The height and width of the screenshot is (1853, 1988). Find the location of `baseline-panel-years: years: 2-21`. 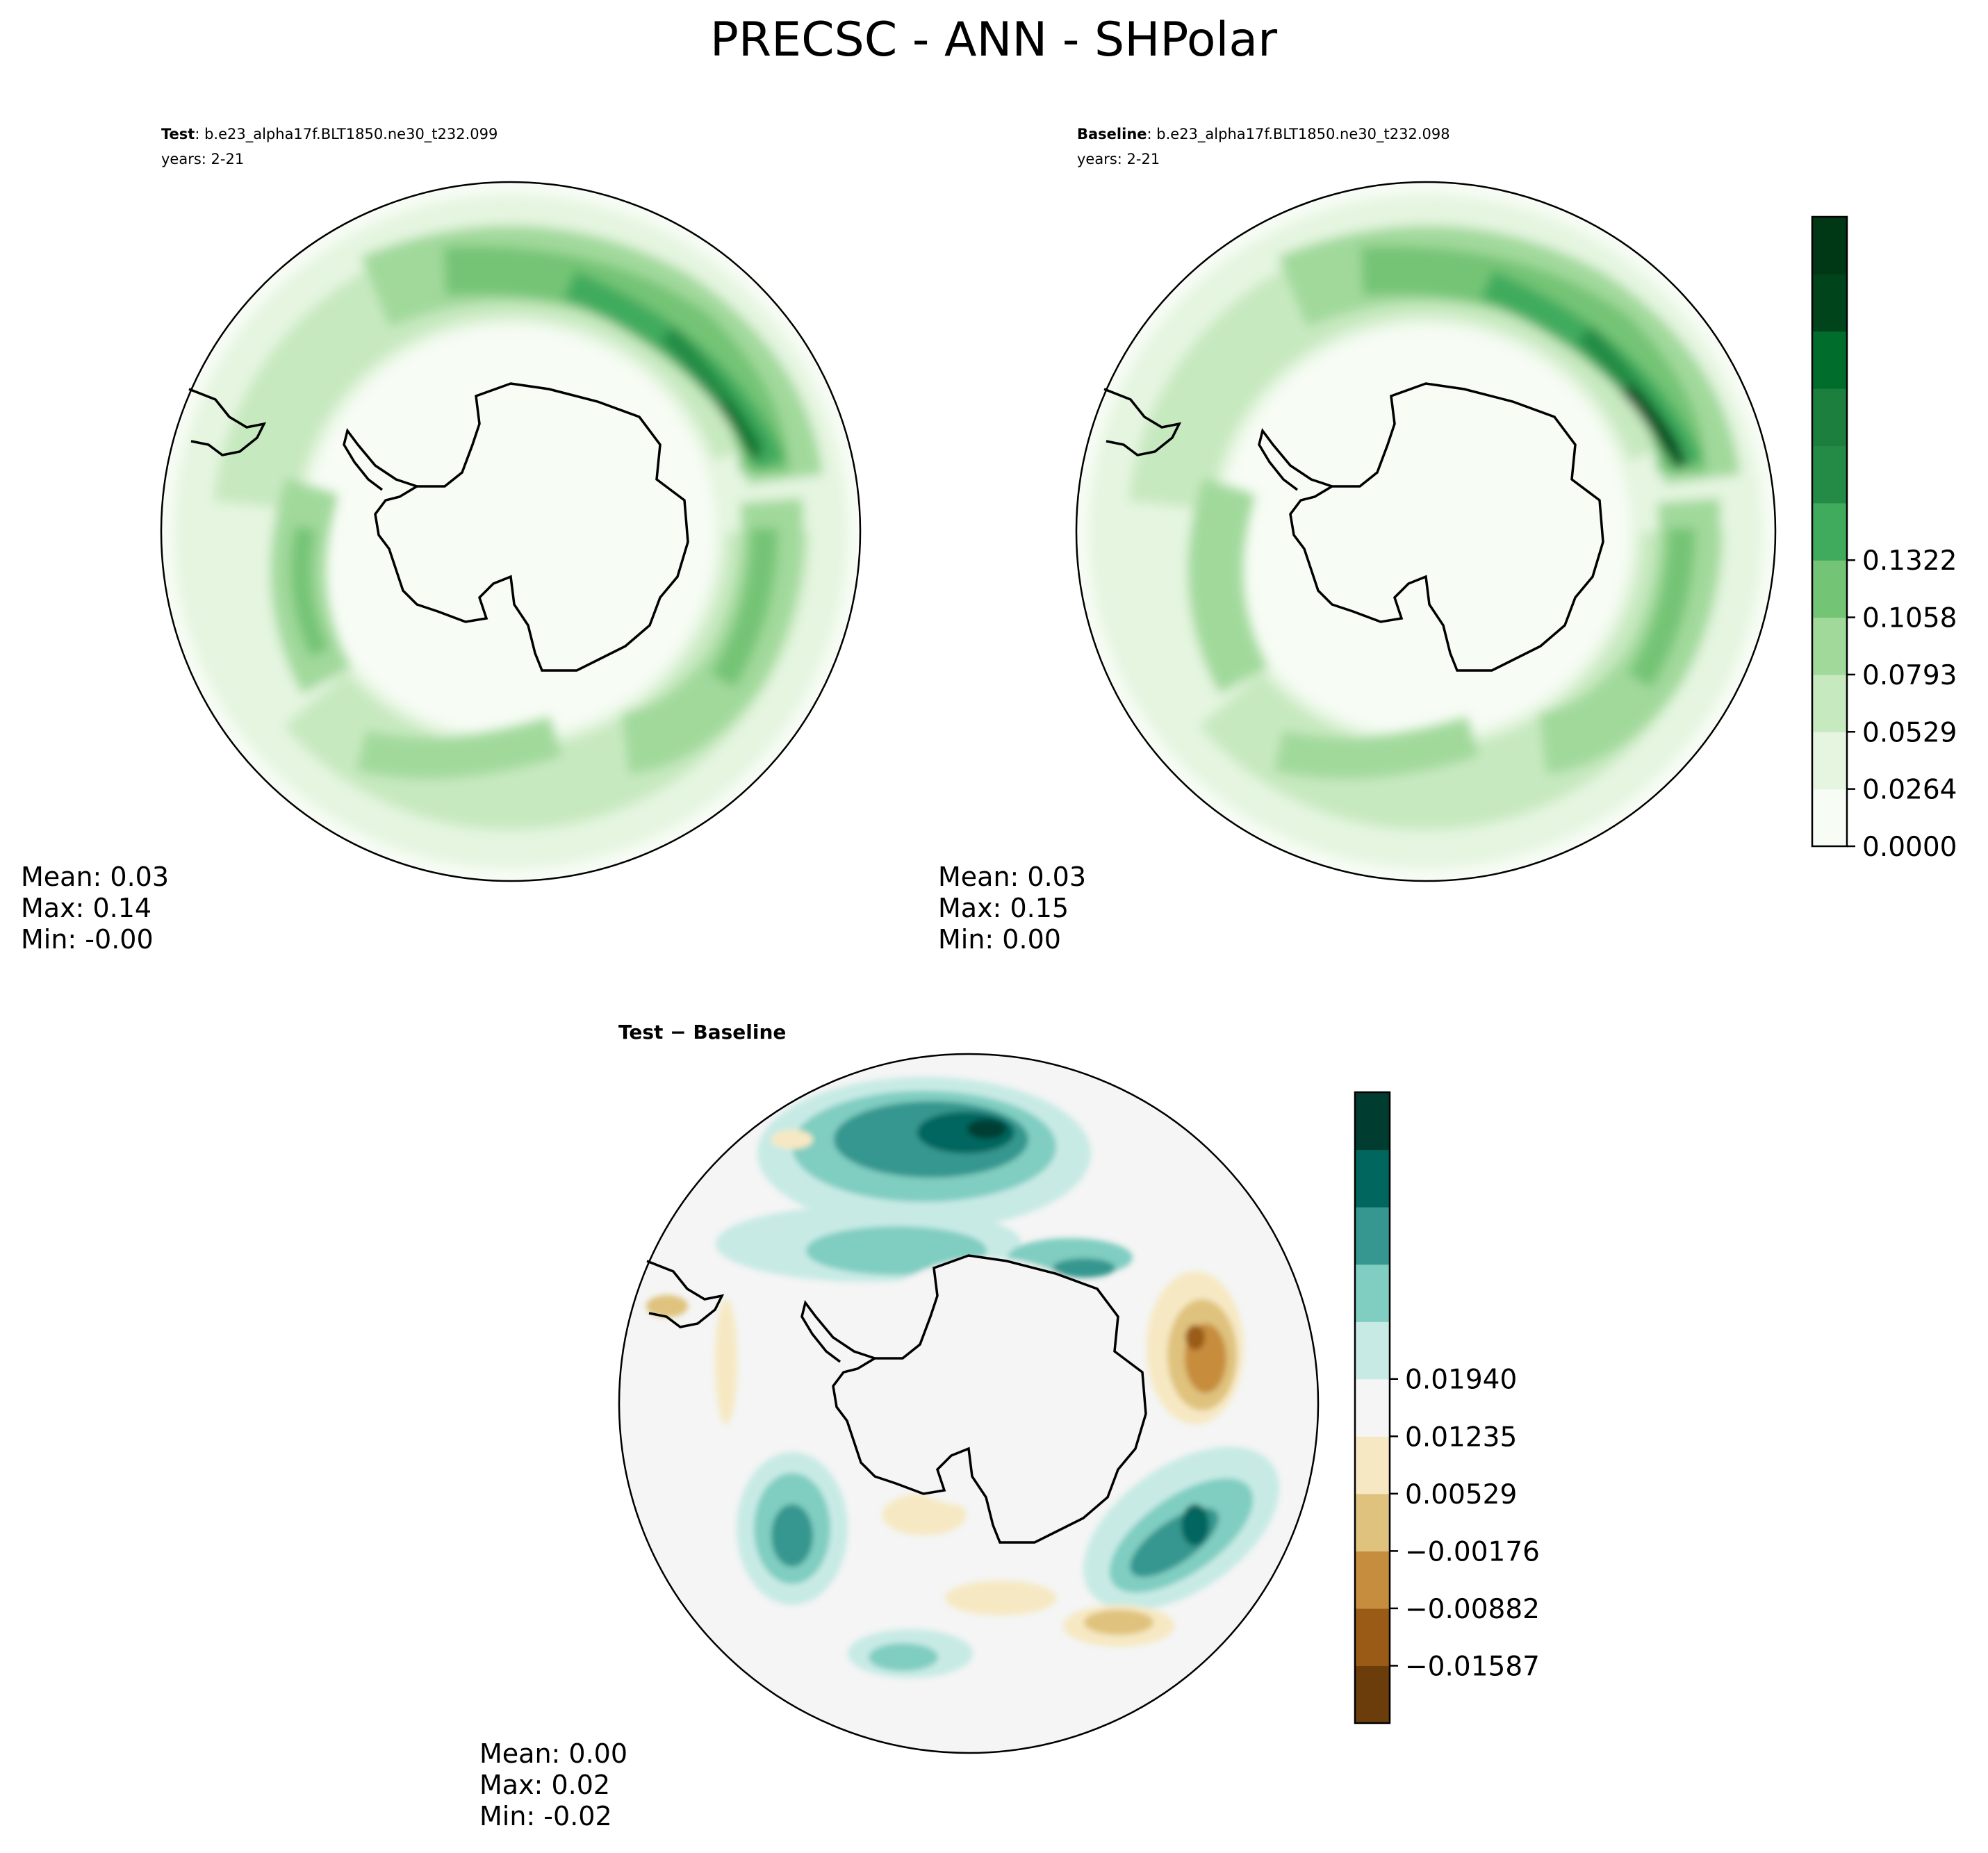

baseline-panel-years: years: 2-21 is located at coordinates (1118, 159).